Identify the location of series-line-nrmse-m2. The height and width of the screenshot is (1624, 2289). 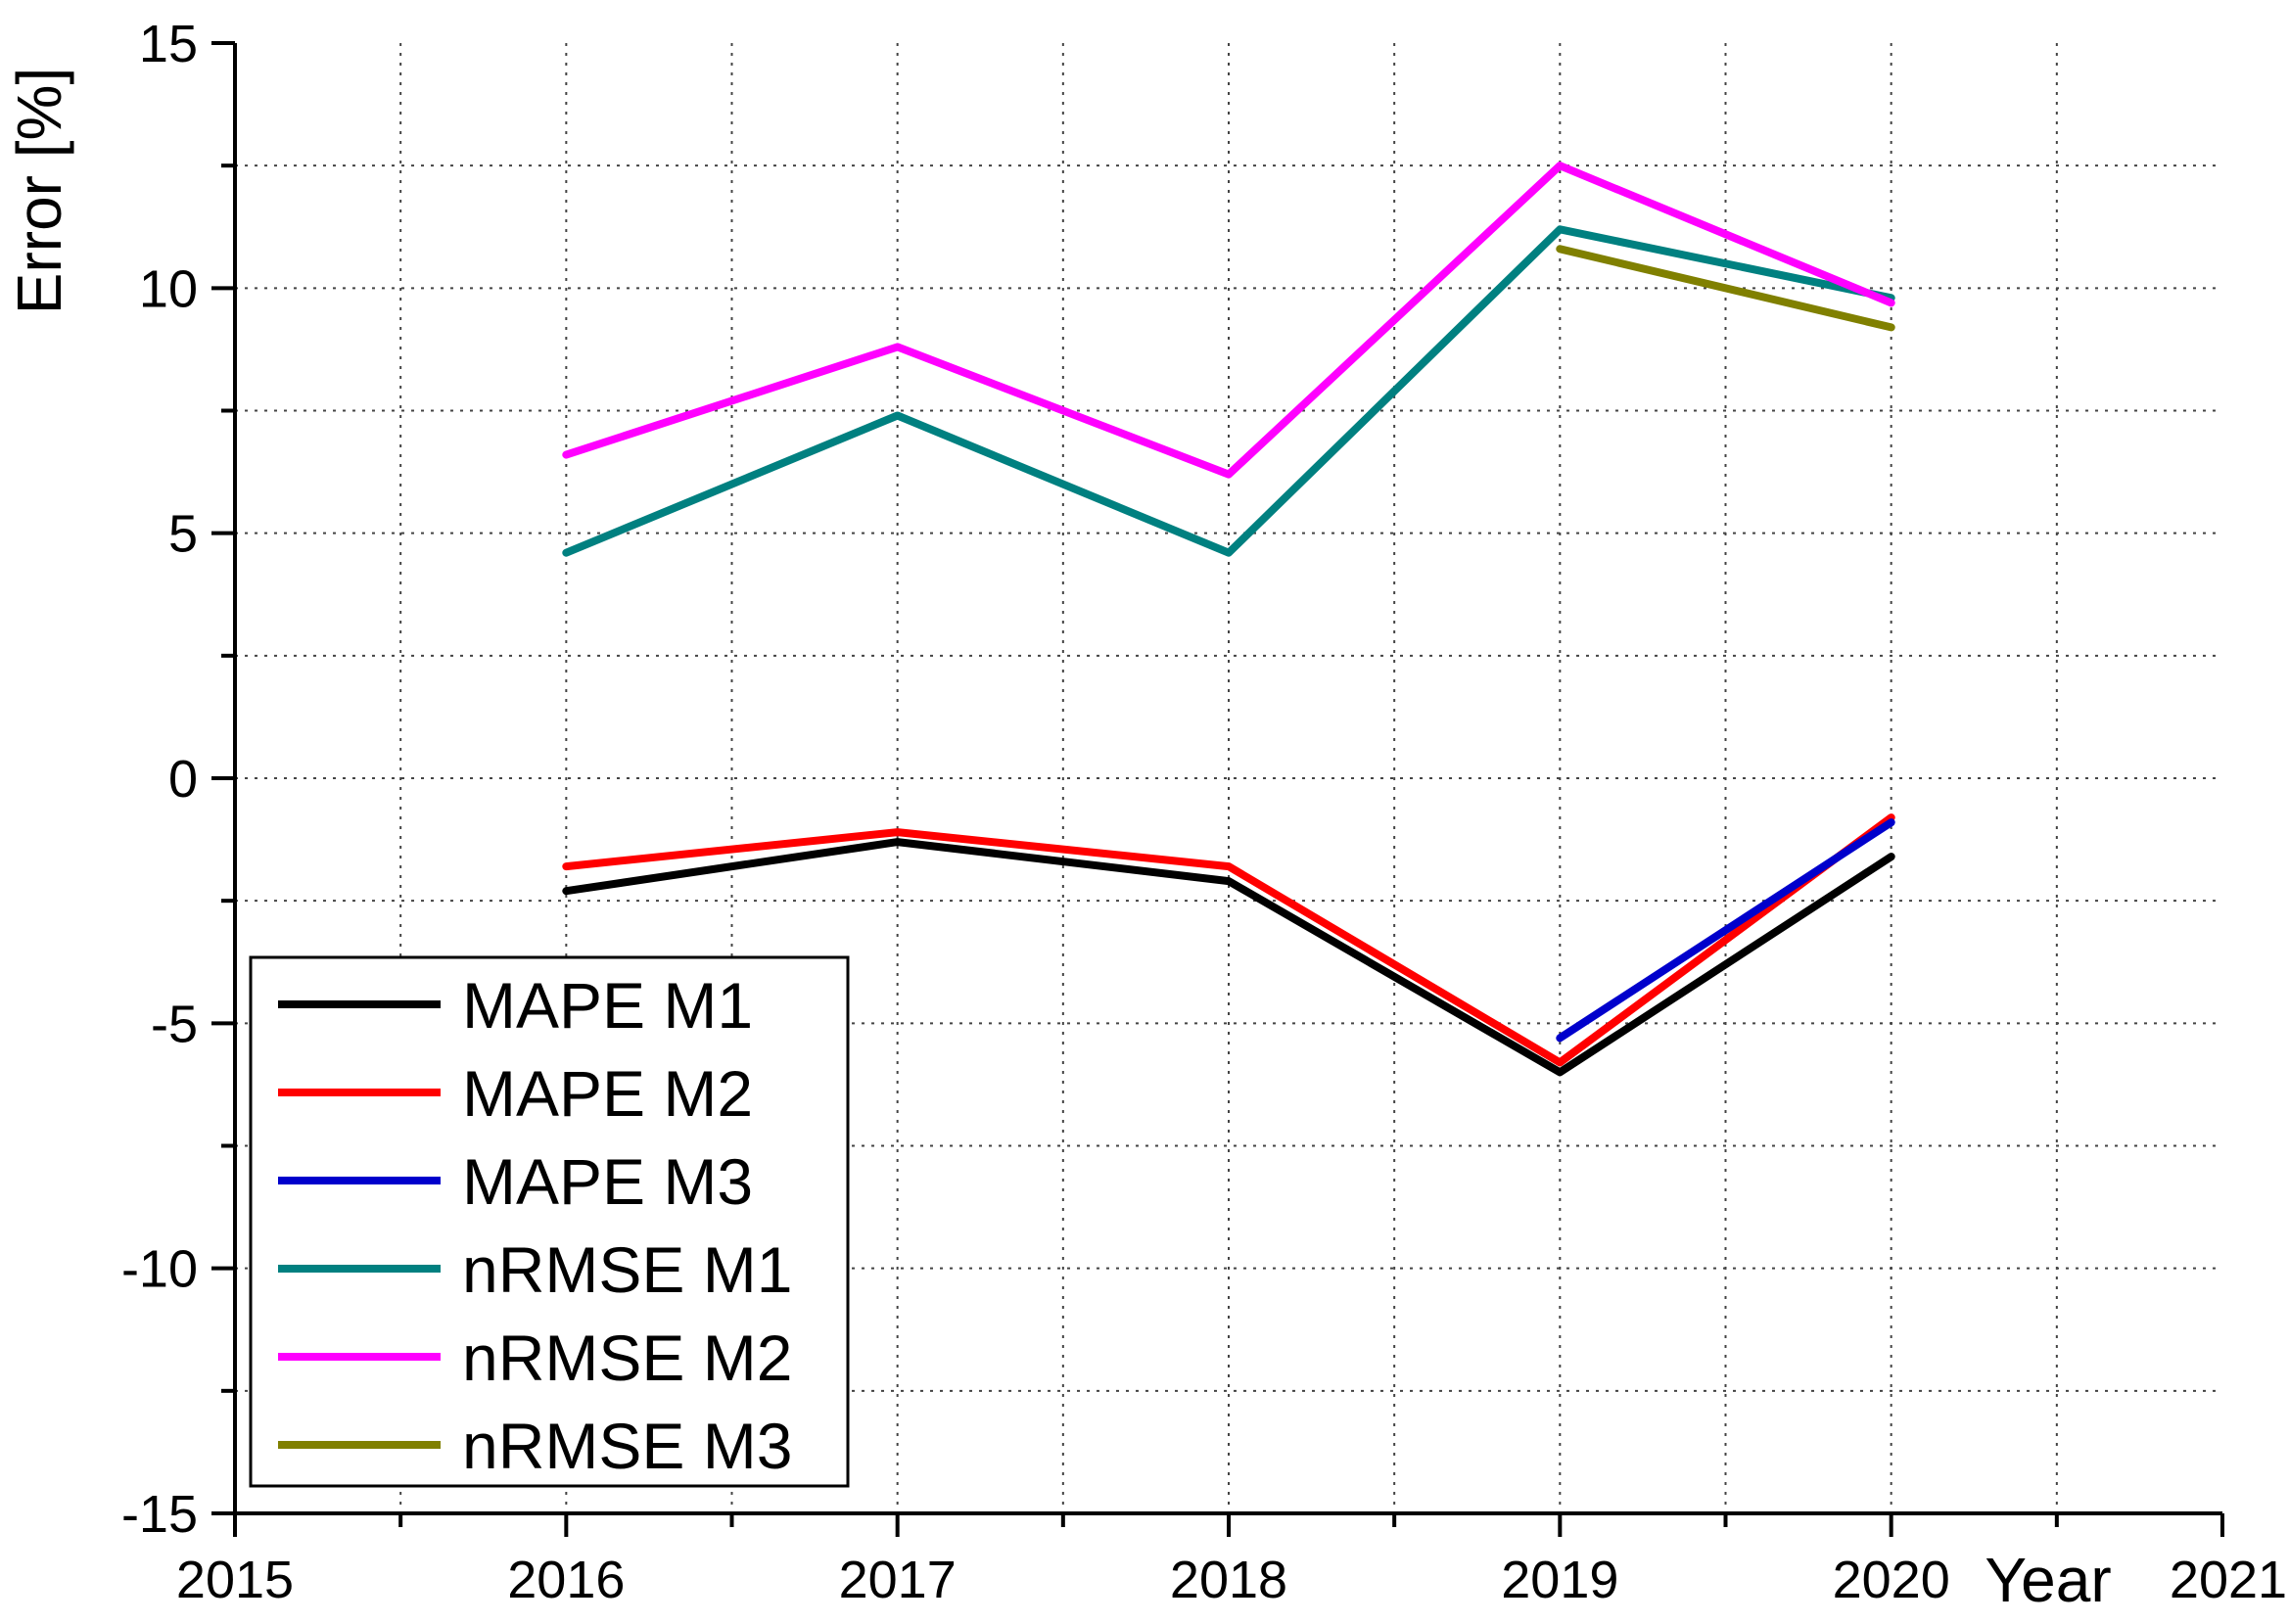
(1228, 321).